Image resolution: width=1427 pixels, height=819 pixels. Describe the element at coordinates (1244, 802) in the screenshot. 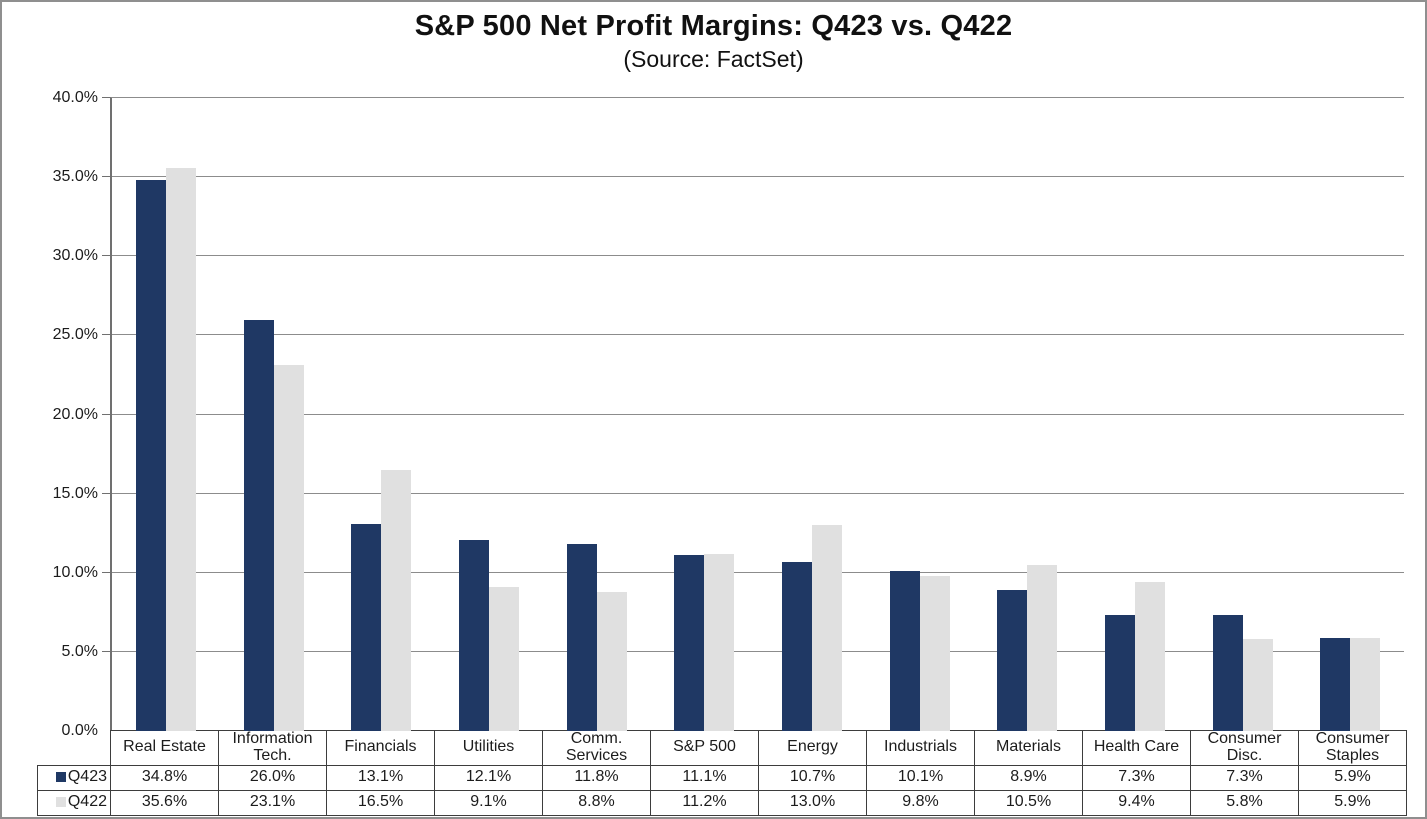

I see `value-cell: 5.8%` at that location.